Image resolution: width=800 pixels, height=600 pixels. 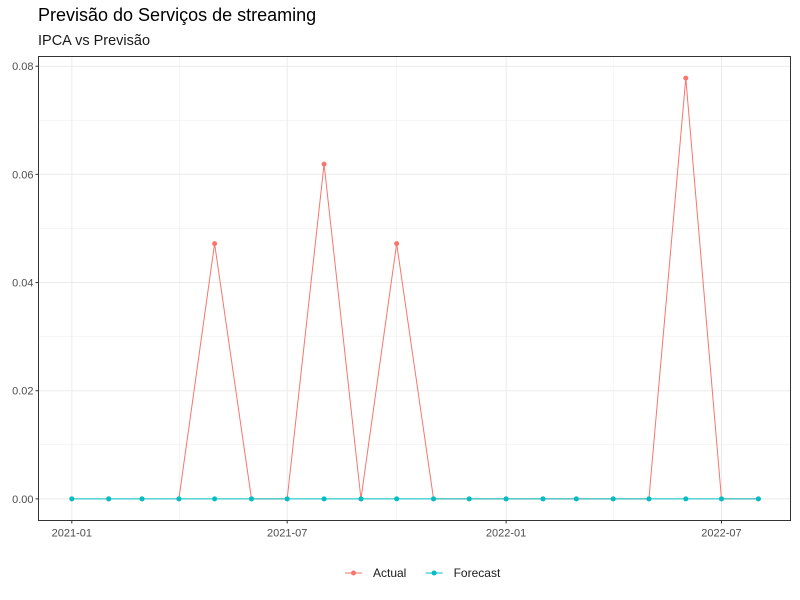 What do you see at coordinates (22, 175) in the screenshot?
I see `y-tick-label: 0.06` at bounding box center [22, 175].